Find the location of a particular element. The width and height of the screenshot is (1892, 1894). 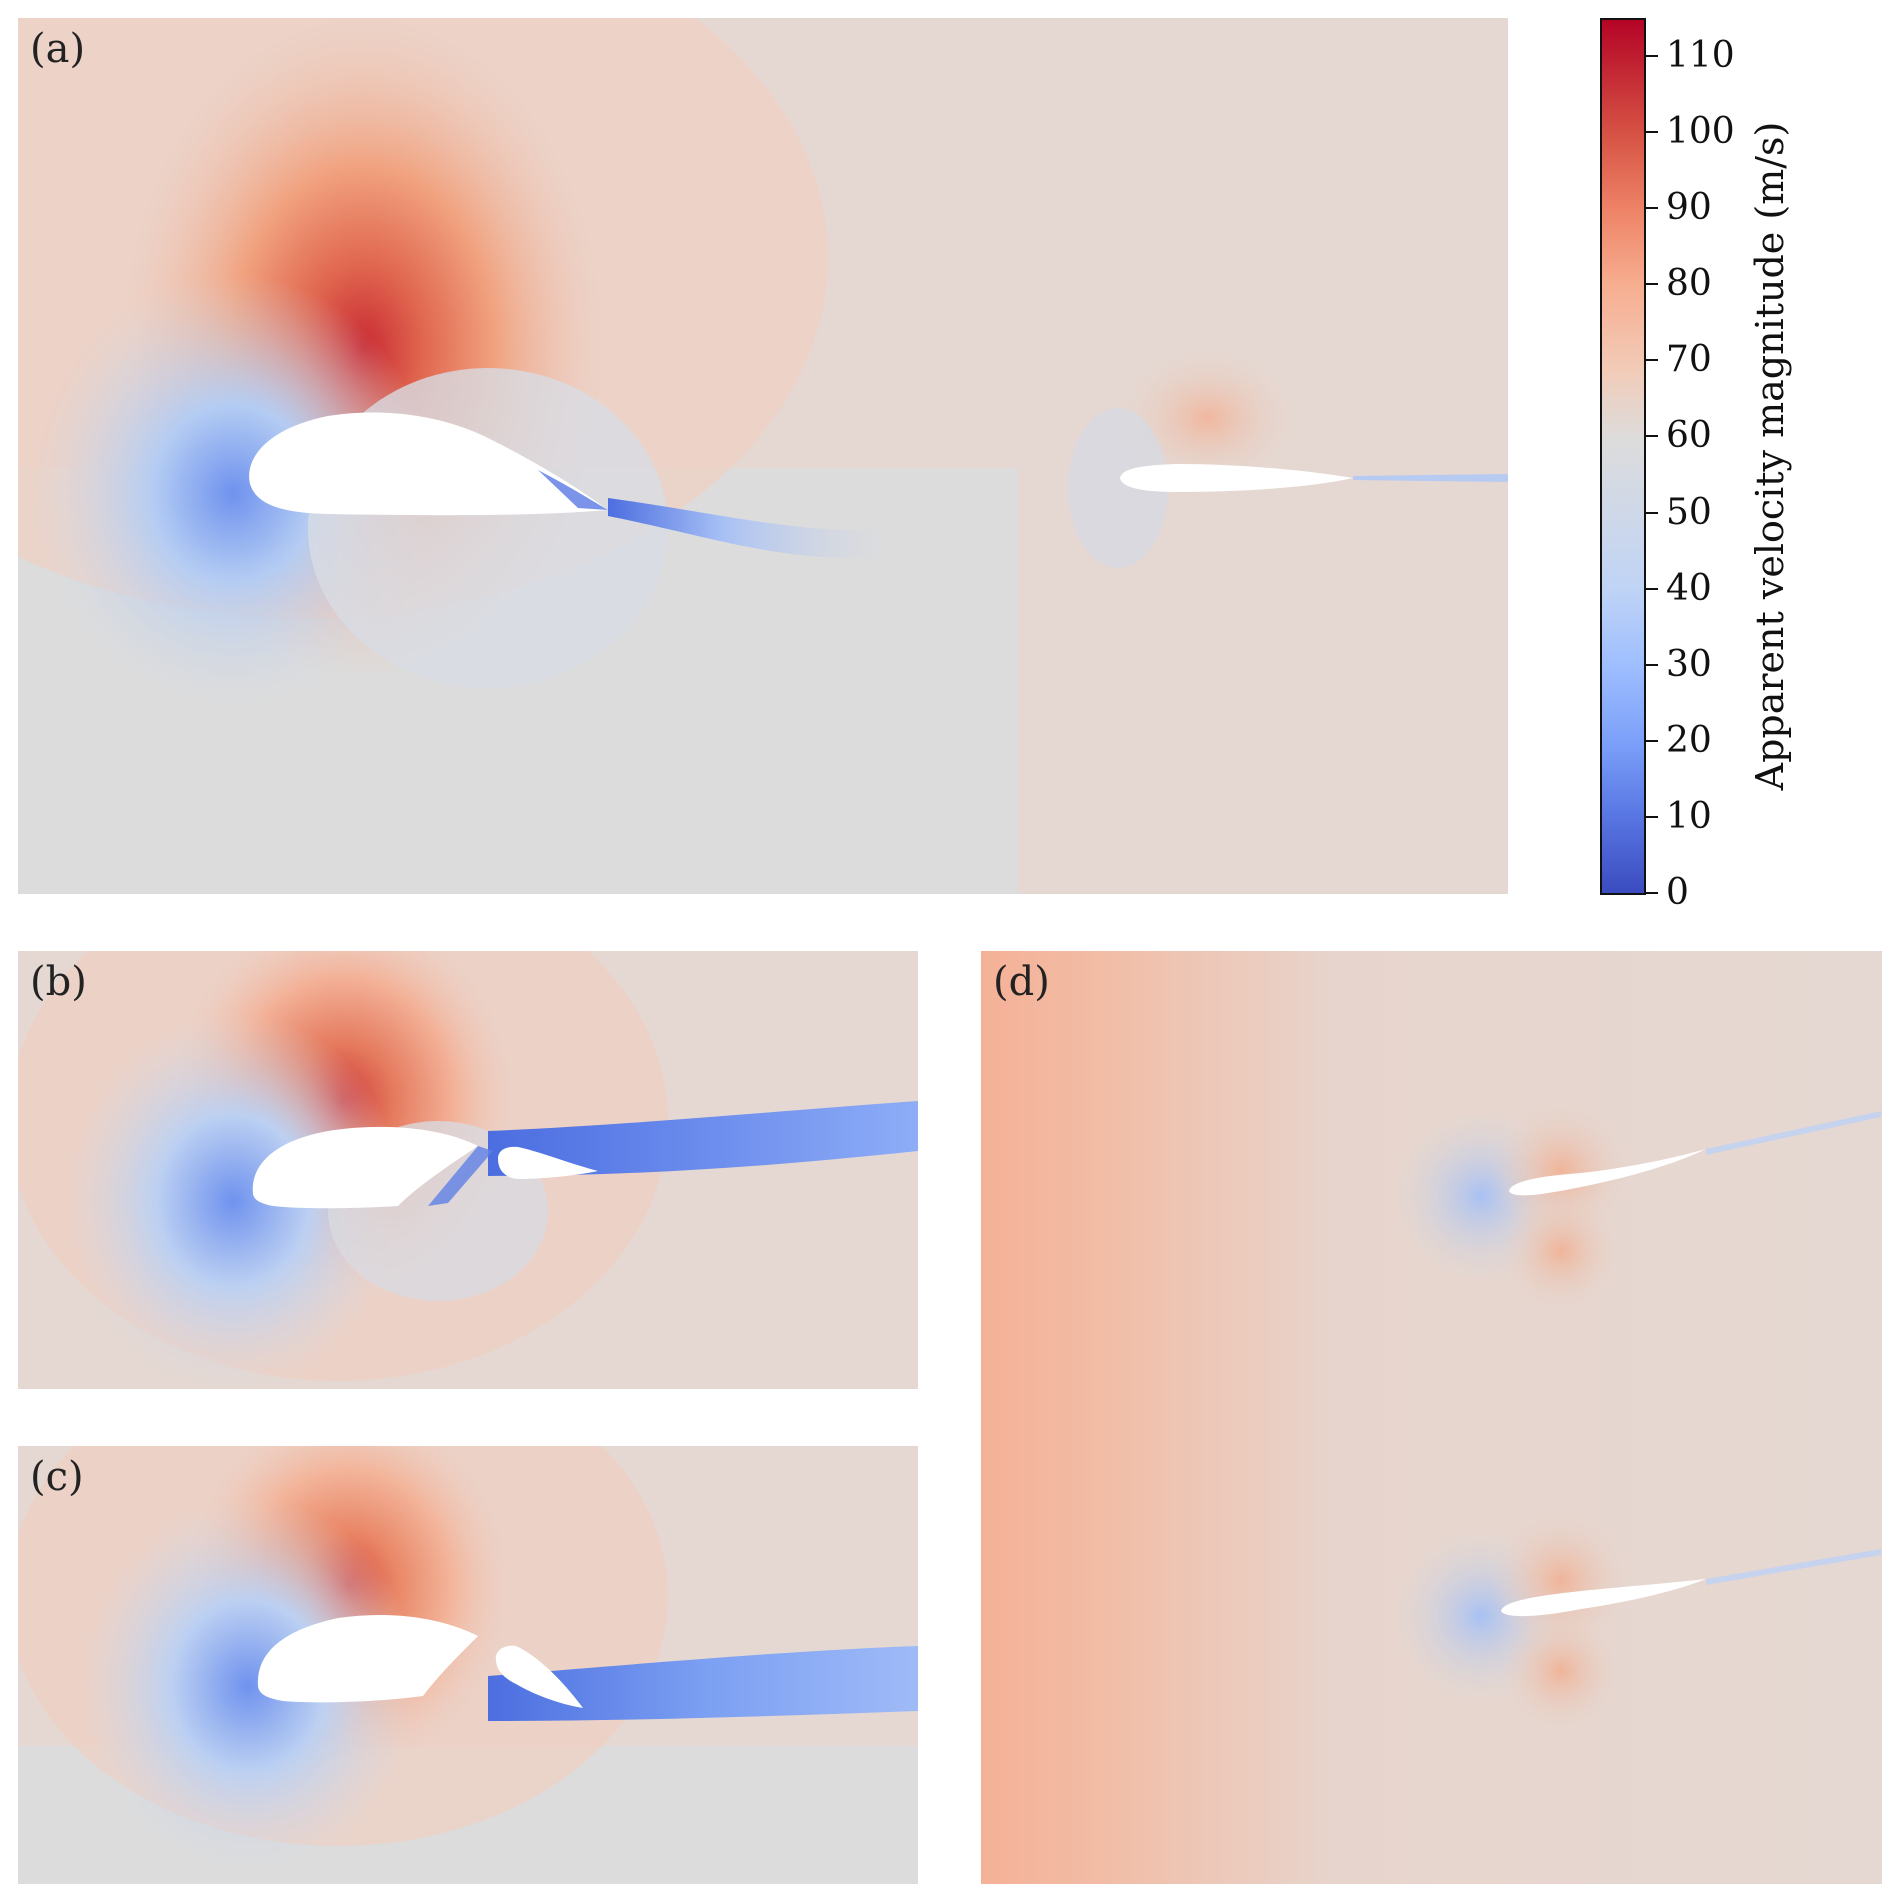

colorbar-tick-label: 40 is located at coordinates (1689, 588).